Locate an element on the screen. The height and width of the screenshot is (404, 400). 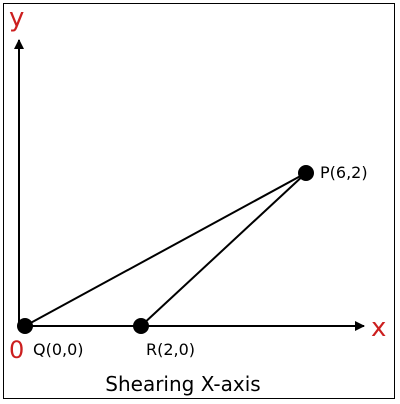
y-axis-label: y is located at coordinates (16, 18).